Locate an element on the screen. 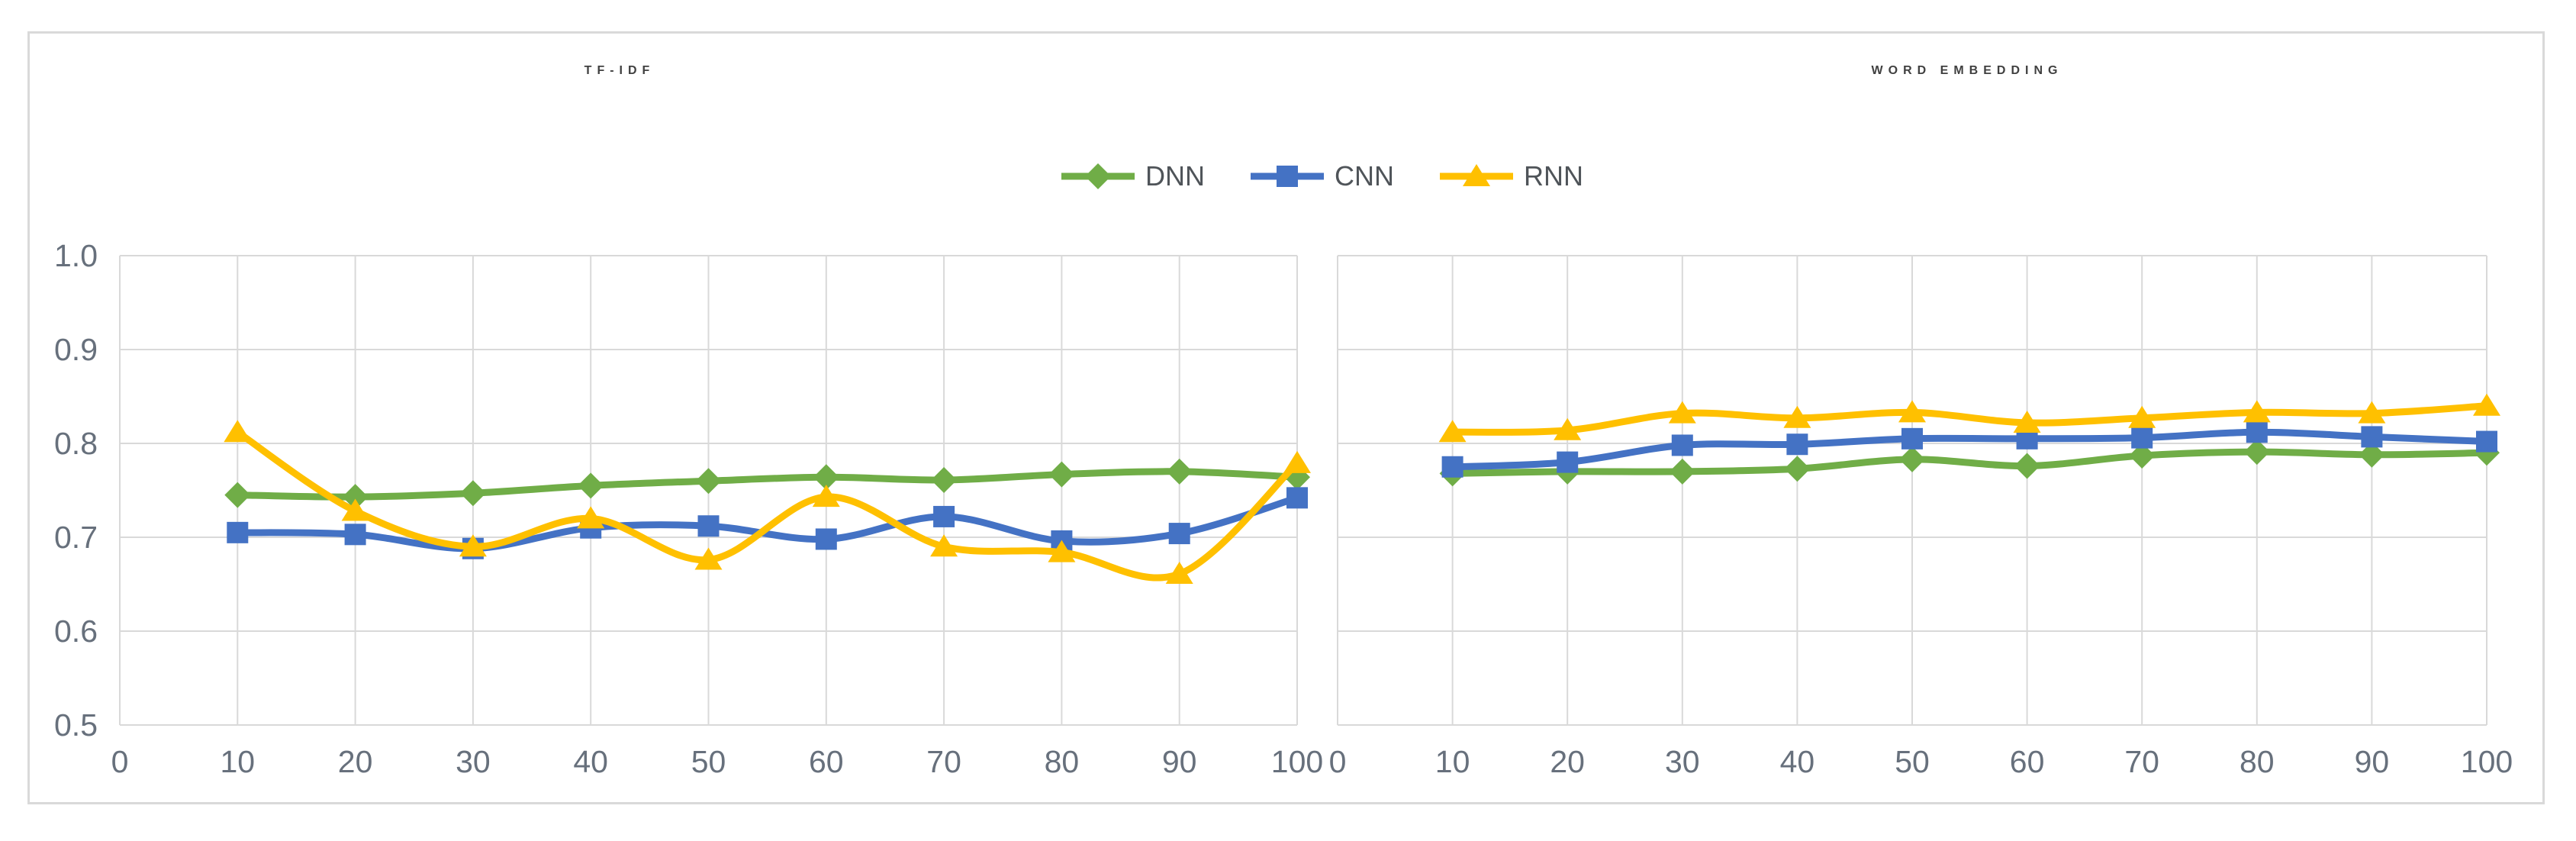 This screenshot has height=841, width=2576. y-tick-label: 0.6 is located at coordinates (76, 631).